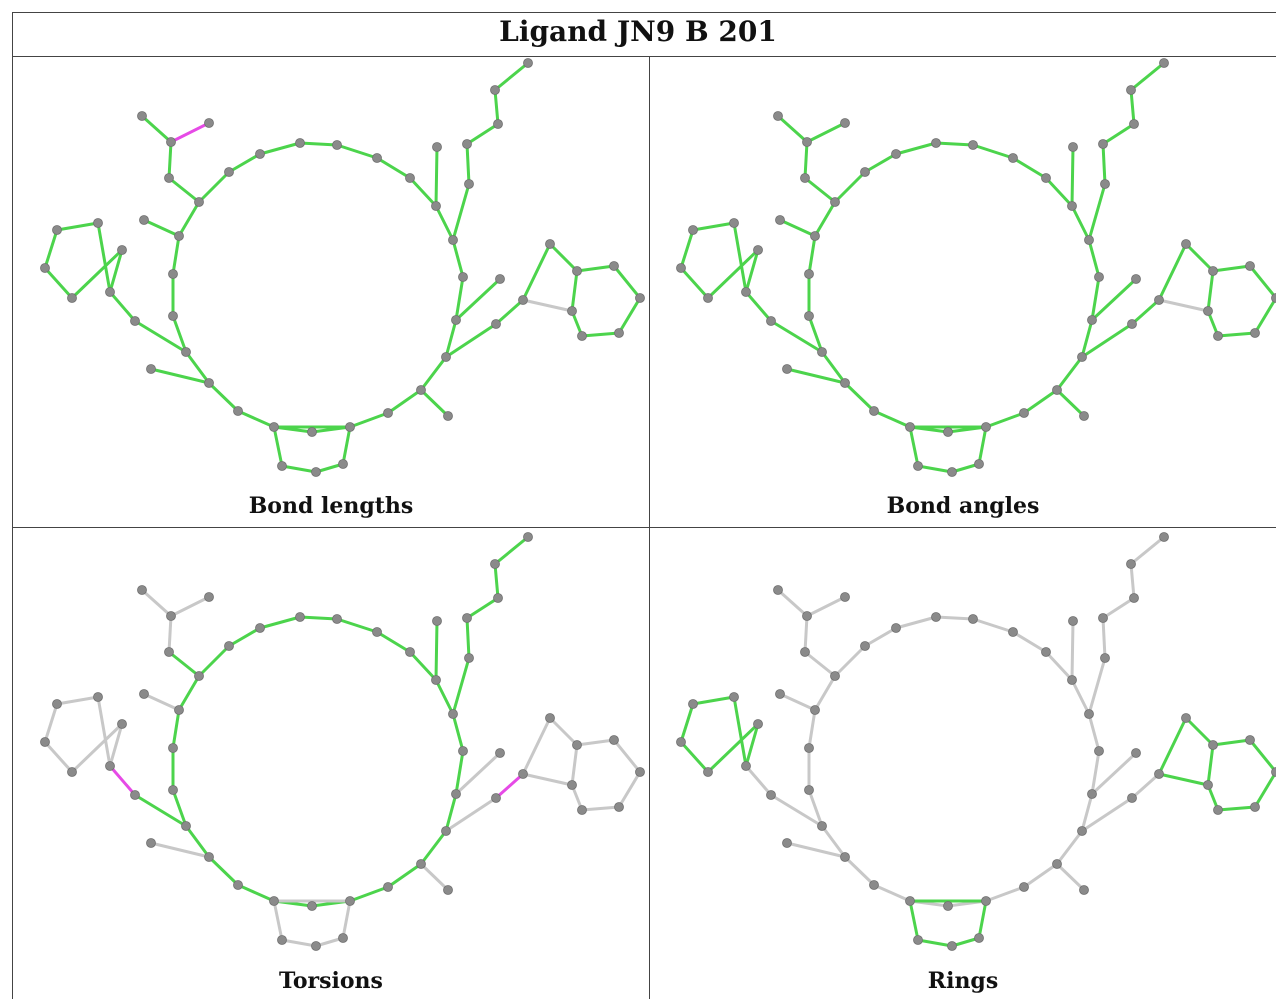 The width and height of the screenshot is (1276, 999). What do you see at coordinates (963, 506) in the screenshot?
I see `caption-bond-angles: Bond angles` at bounding box center [963, 506].